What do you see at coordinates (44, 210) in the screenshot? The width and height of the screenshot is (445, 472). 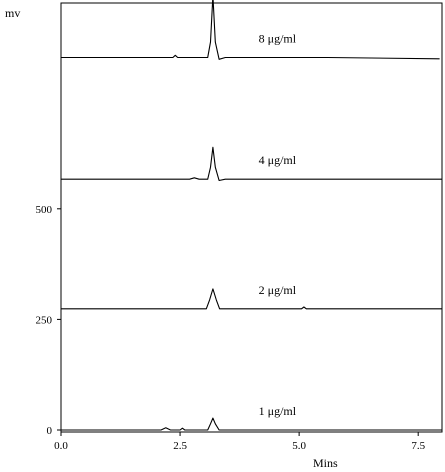 I see `y-tick-label: 500` at bounding box center [44, 210].